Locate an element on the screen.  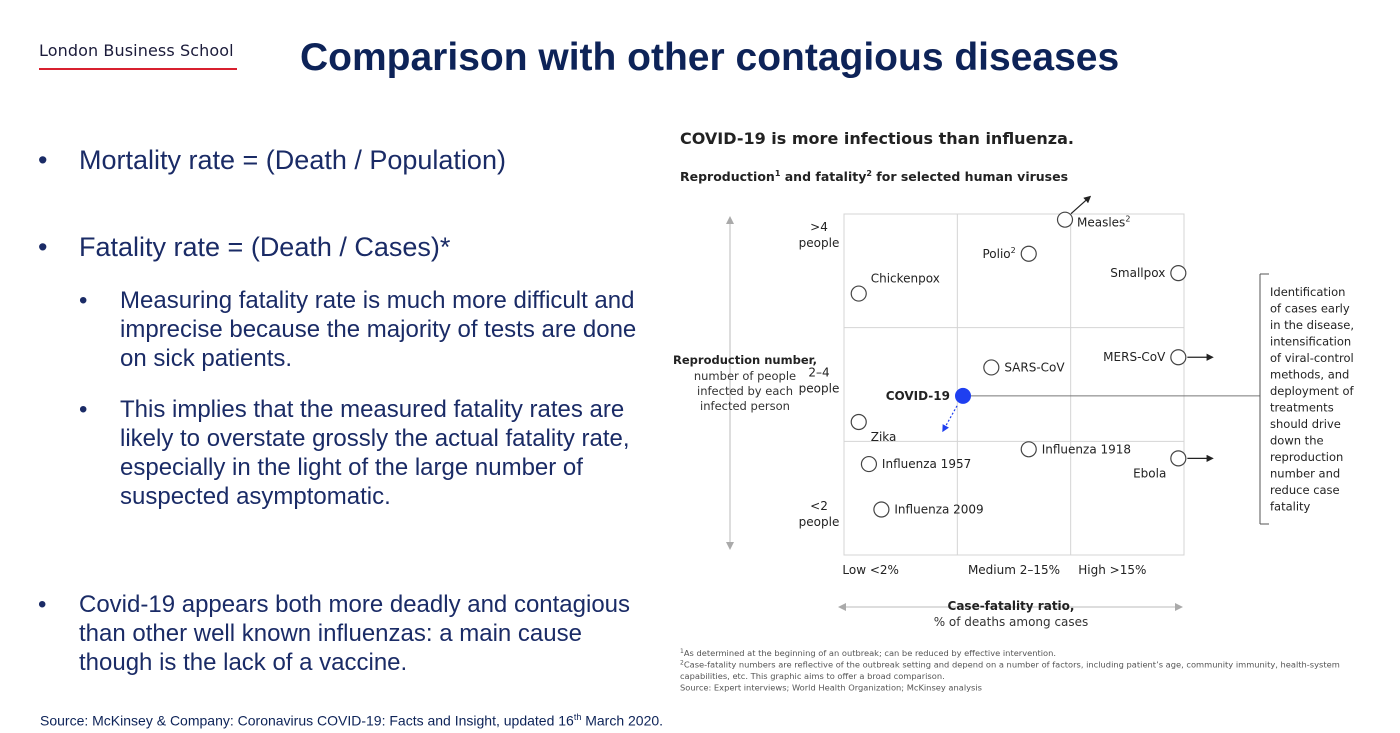
plot-border is located at coordinates (1014, 384).